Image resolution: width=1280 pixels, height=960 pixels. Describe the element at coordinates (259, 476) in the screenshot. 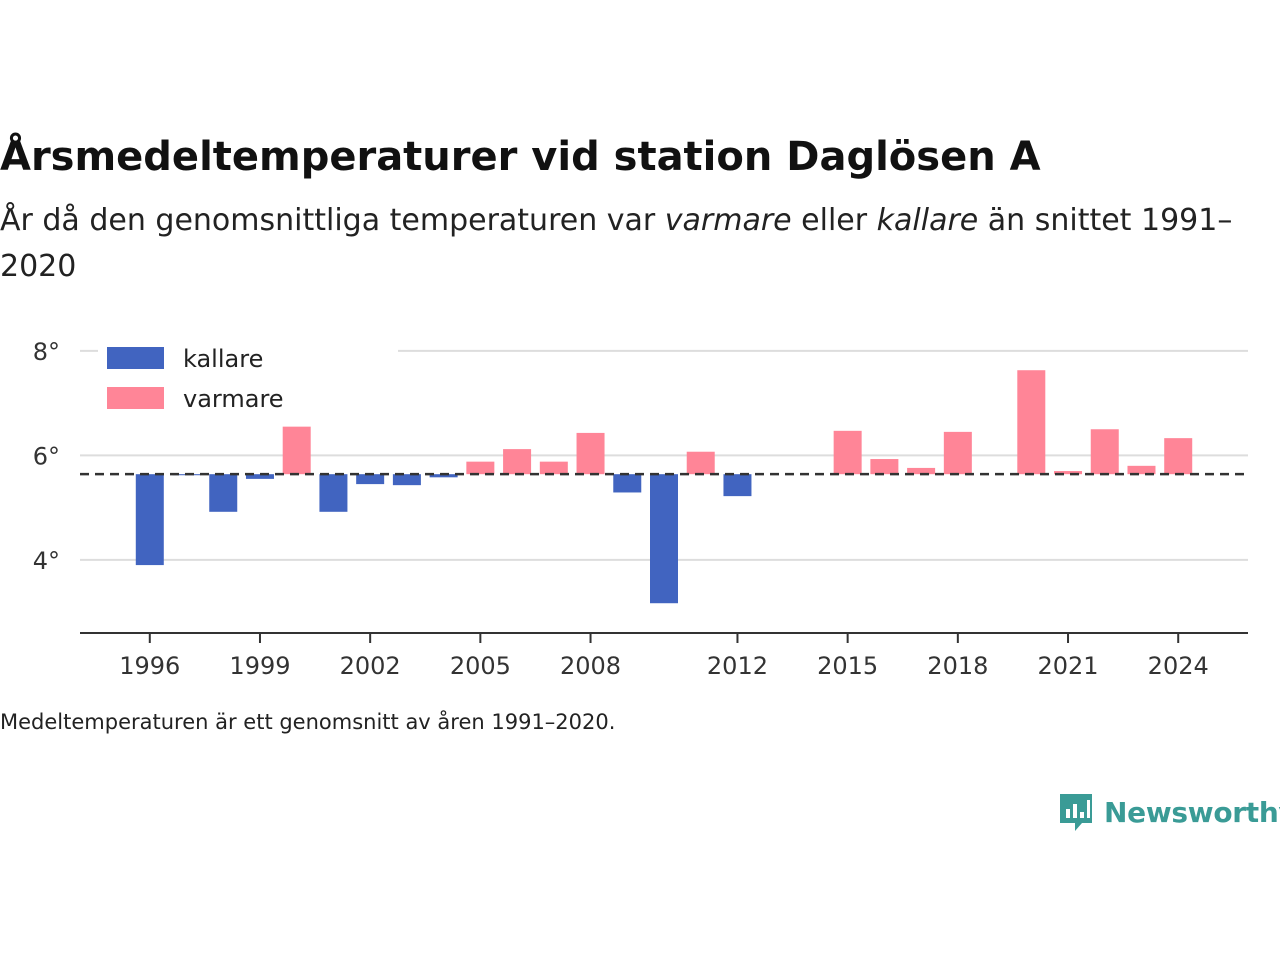

I see `bar-1999` at that location.